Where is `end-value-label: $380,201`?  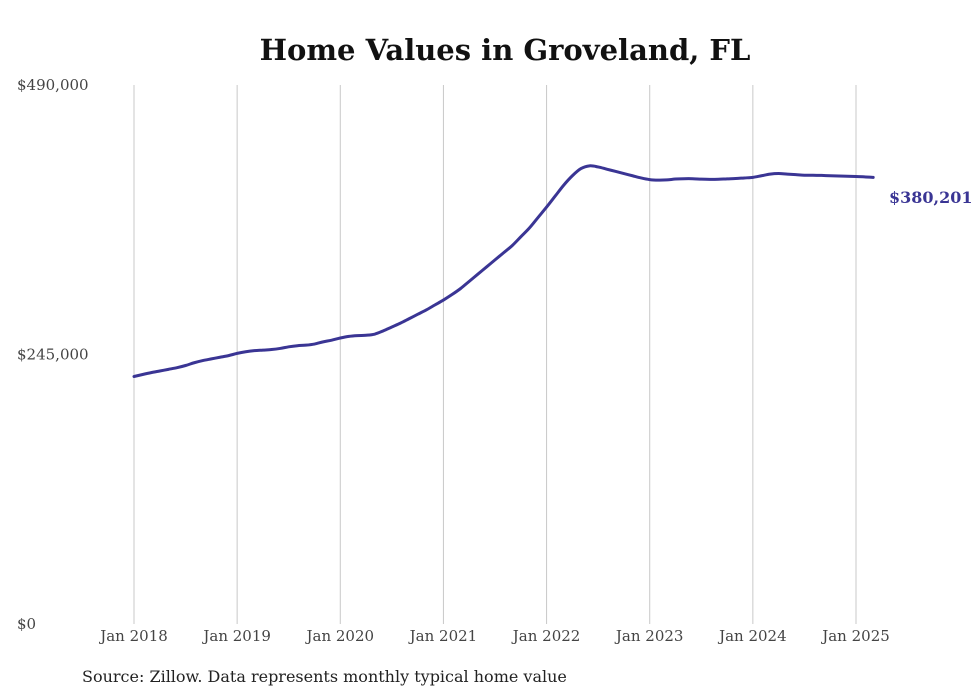 end-value-label: $380,201 is located at coordinates (931, 197).